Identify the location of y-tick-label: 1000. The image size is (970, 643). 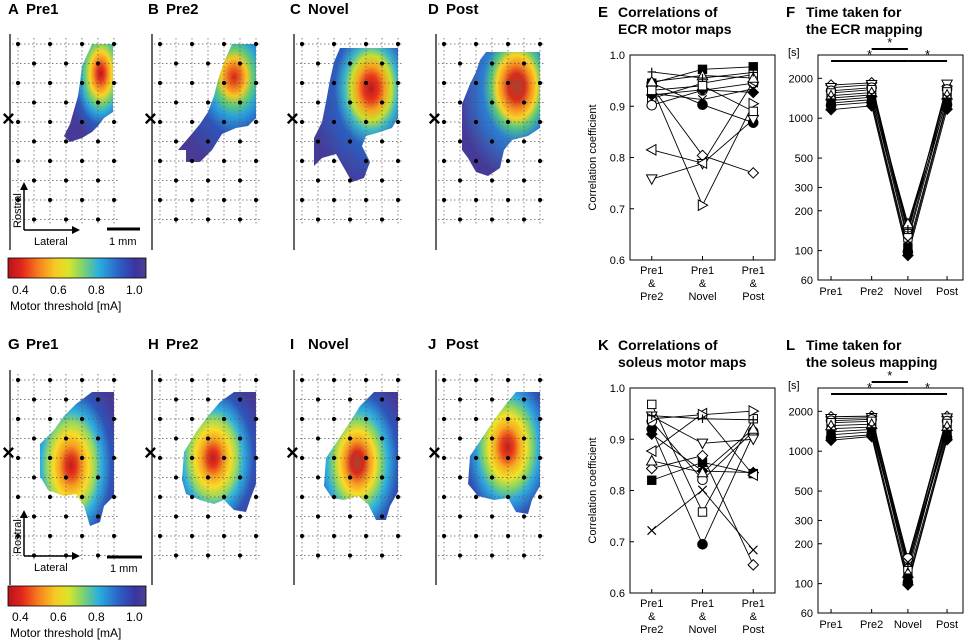
(801, 452).